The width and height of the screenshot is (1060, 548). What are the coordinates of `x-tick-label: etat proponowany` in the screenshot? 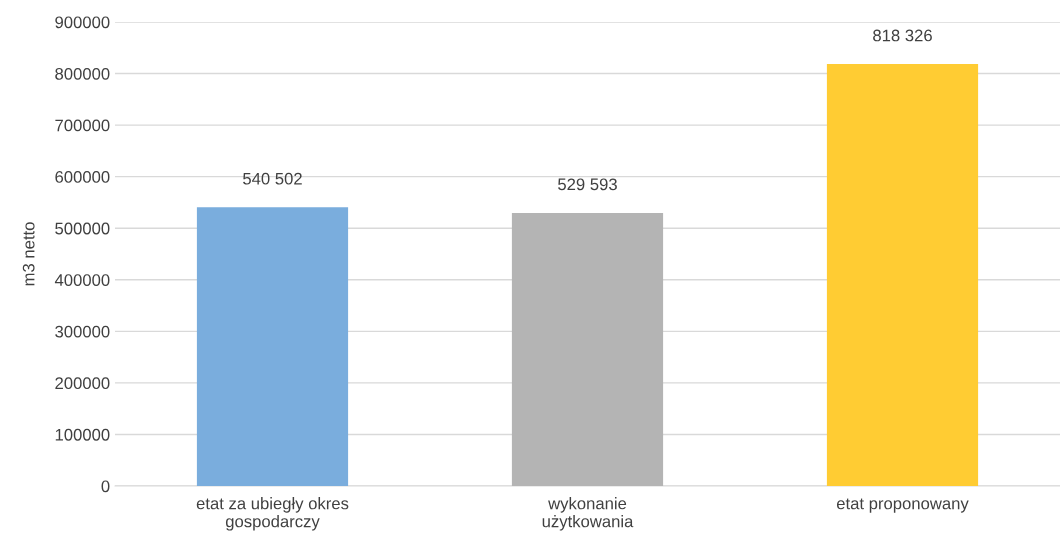 It's located at (902, 505).